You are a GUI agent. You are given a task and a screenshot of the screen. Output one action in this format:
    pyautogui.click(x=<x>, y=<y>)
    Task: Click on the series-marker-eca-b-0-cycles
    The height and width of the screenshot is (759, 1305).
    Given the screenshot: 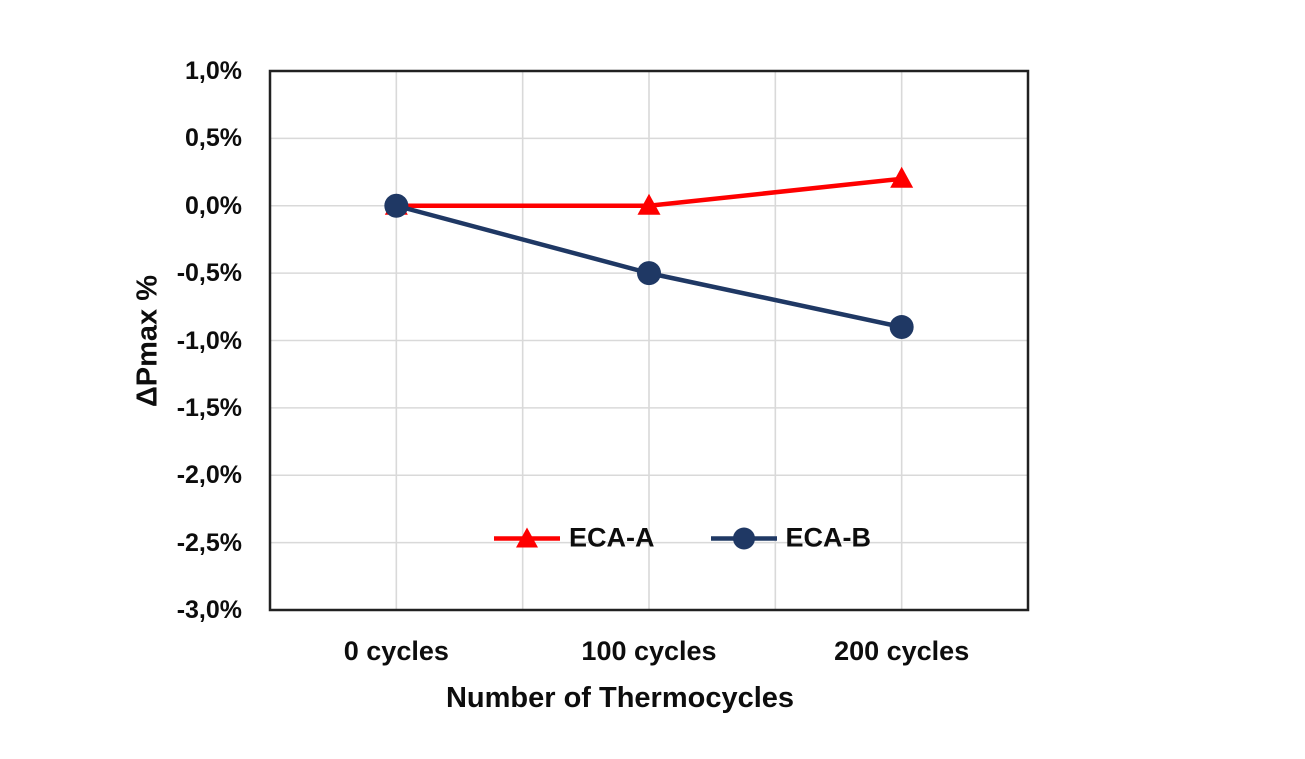 What is the action you would take?
    pyautogui.click(x=396, y=205)
    